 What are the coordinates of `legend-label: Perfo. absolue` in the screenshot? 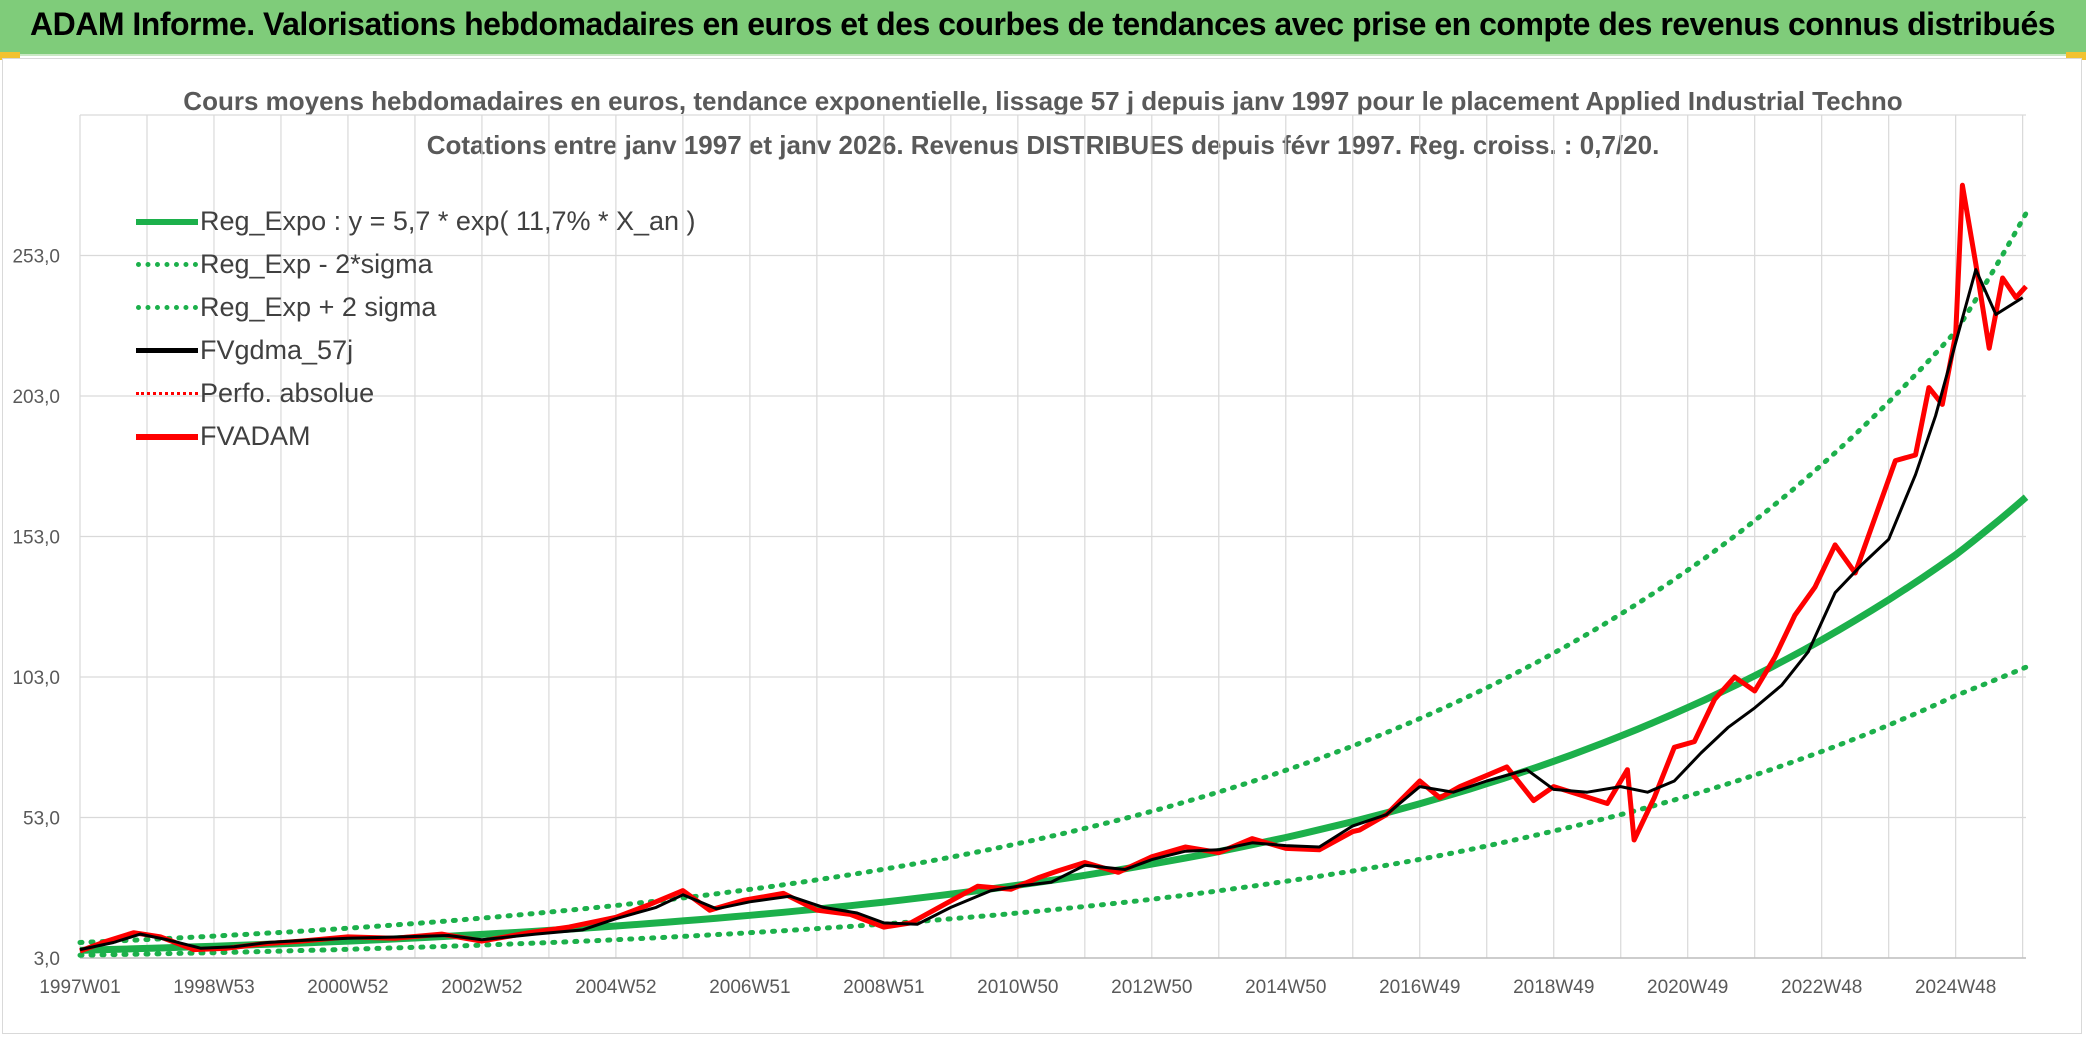 It's located at (287, 393).